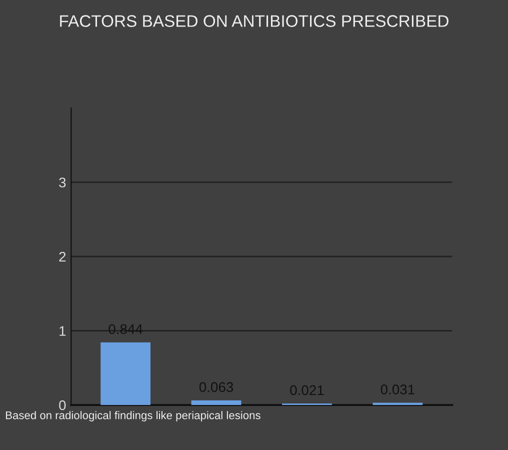 This screenshot has width=508, height=450. I want to click on y-tick-label: 1, so click(63, 331).